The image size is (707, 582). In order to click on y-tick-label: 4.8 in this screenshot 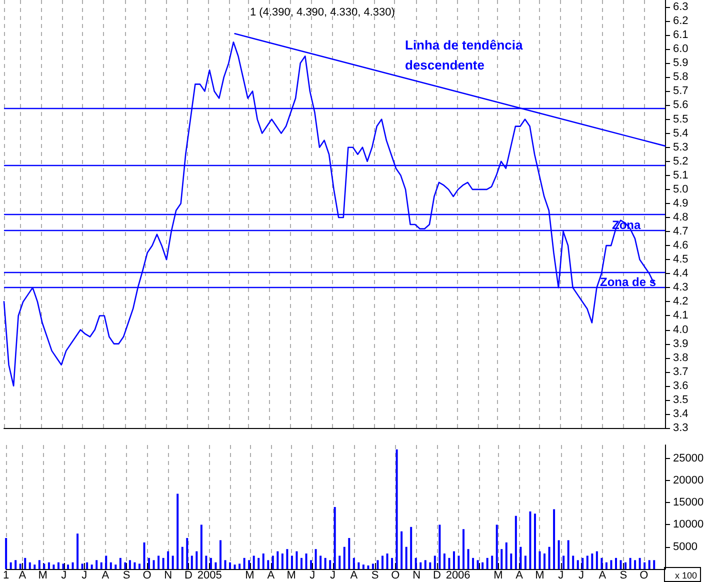, I will do `click(680, 218)`.